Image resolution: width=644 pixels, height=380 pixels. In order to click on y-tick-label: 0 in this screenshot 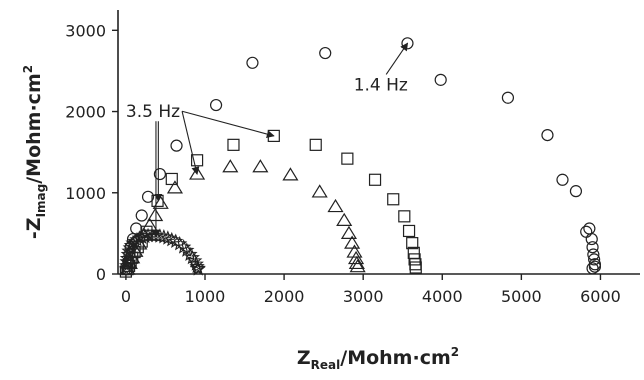, I will do `click(101, 274)`.